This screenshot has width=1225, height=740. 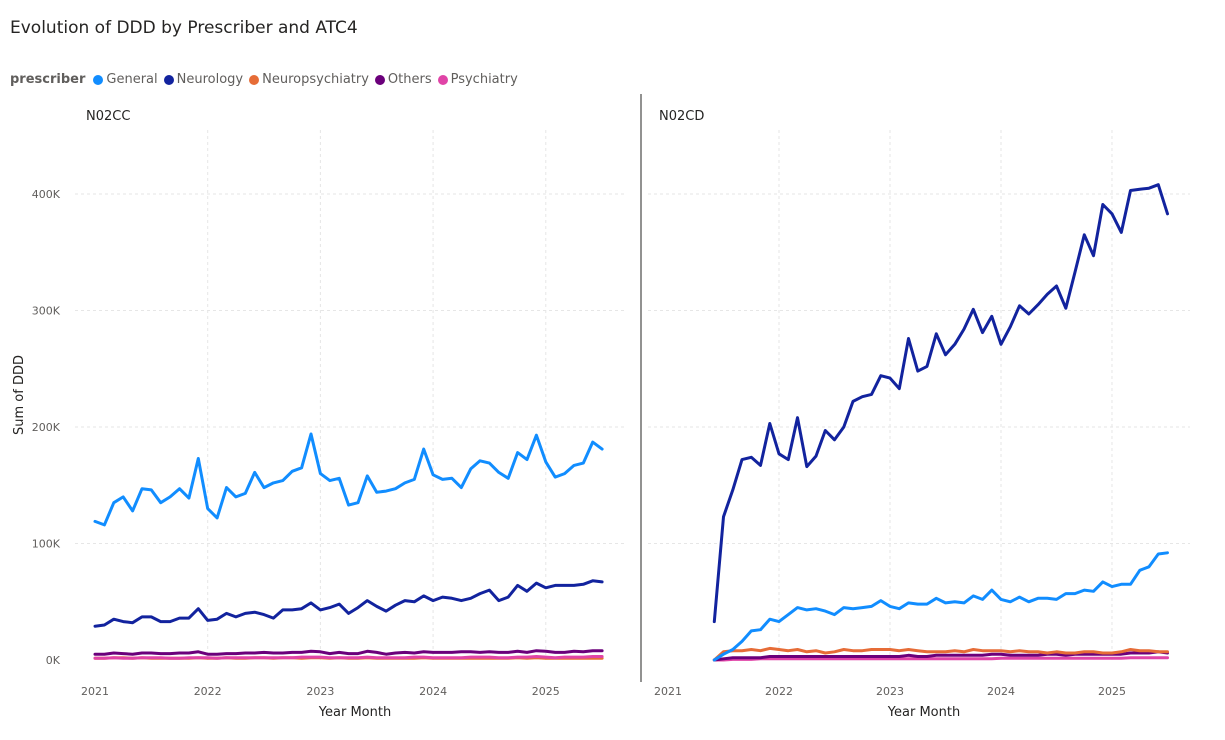 I want to click on legend-dot-neuropsychiatry, so click(x=254, y=79).